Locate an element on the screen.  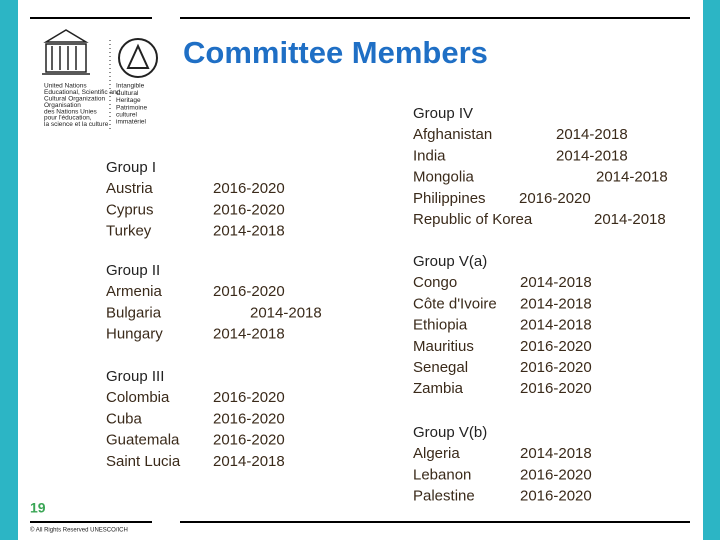
country-name: Republic of Korea is located at coordinates (473, 219).